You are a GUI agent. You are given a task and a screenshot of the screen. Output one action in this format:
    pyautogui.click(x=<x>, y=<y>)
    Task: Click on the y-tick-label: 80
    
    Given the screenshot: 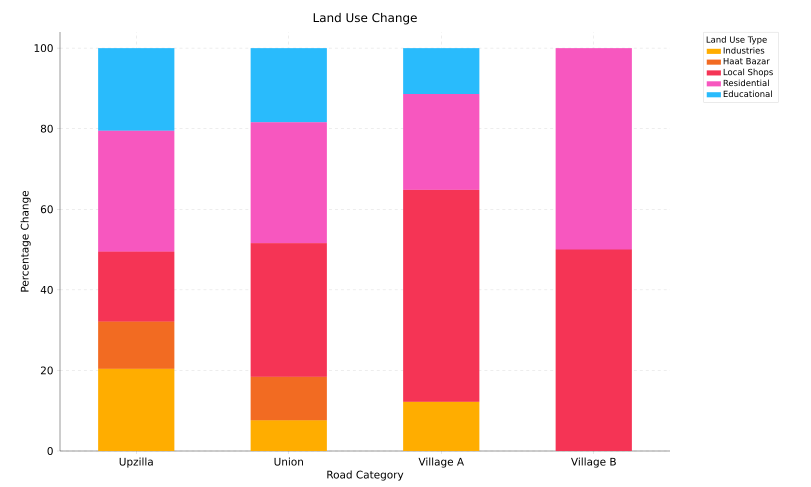 What is the action you would take?
    pyautogui.click(x=46, y=128)
    